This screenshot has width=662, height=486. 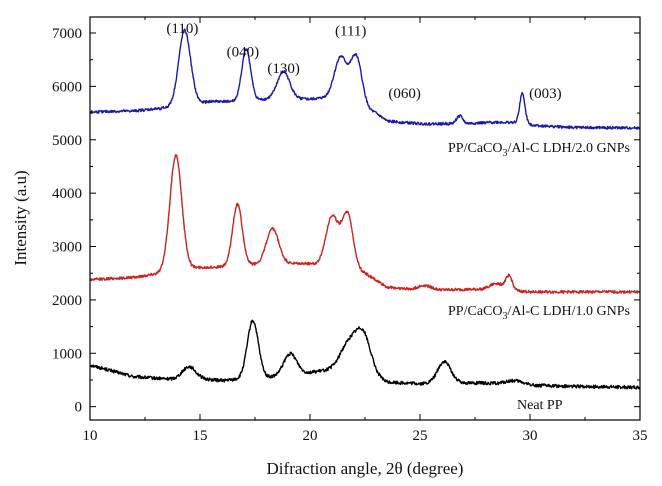 I want to click on x-tick-label: 20, so click(x=310, y=436).